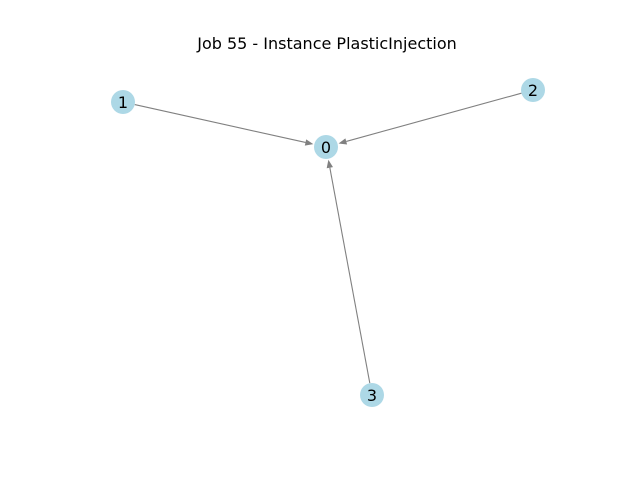  I want to click on node-label: 1, so click(123, 102).